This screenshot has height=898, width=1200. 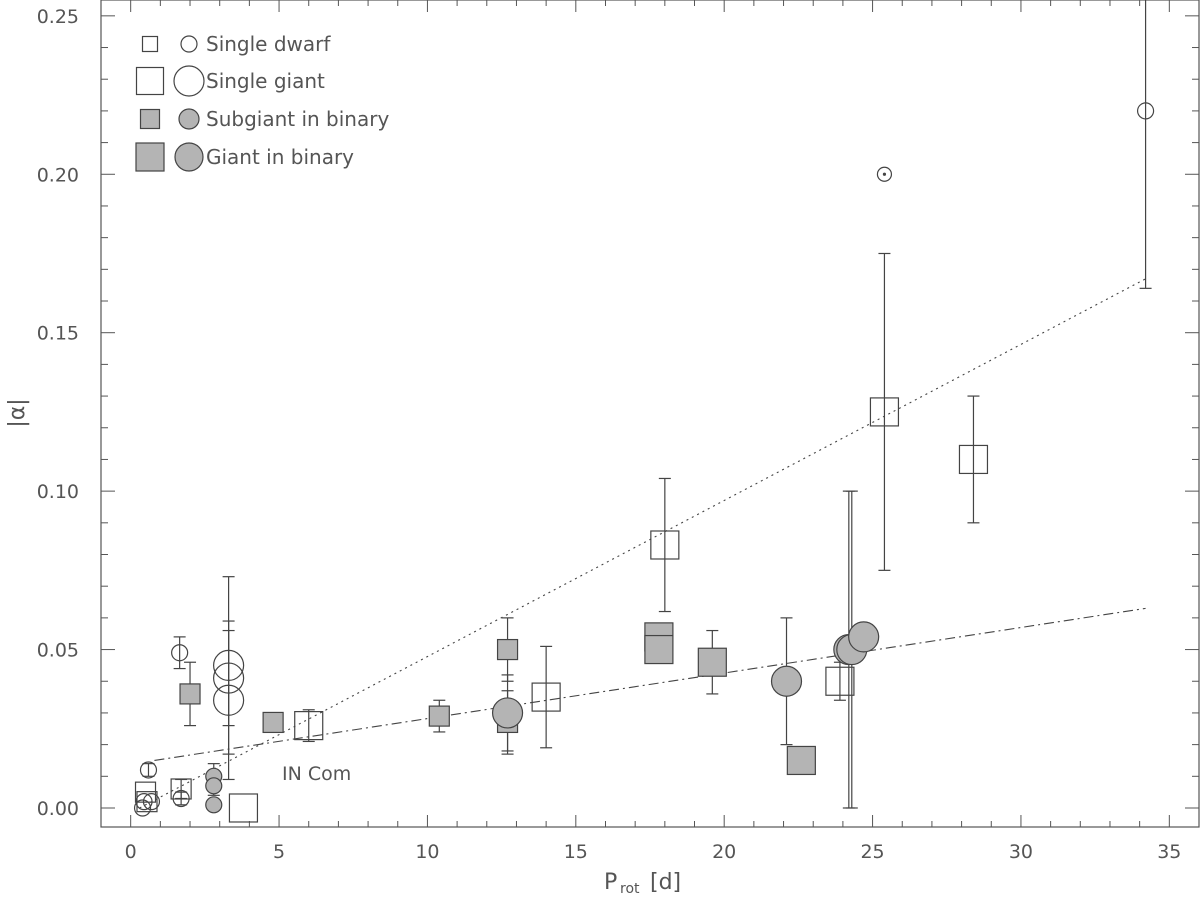 I want to click on y-axis-title: |α|, so click(x=17, y=412).